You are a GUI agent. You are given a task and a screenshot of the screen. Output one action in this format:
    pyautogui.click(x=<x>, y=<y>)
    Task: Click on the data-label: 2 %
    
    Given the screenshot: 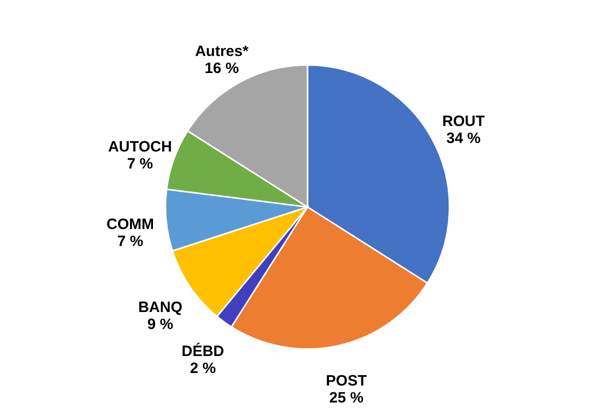 What is the action you would take?
    pyautogui.click(x=203, y=369)
    